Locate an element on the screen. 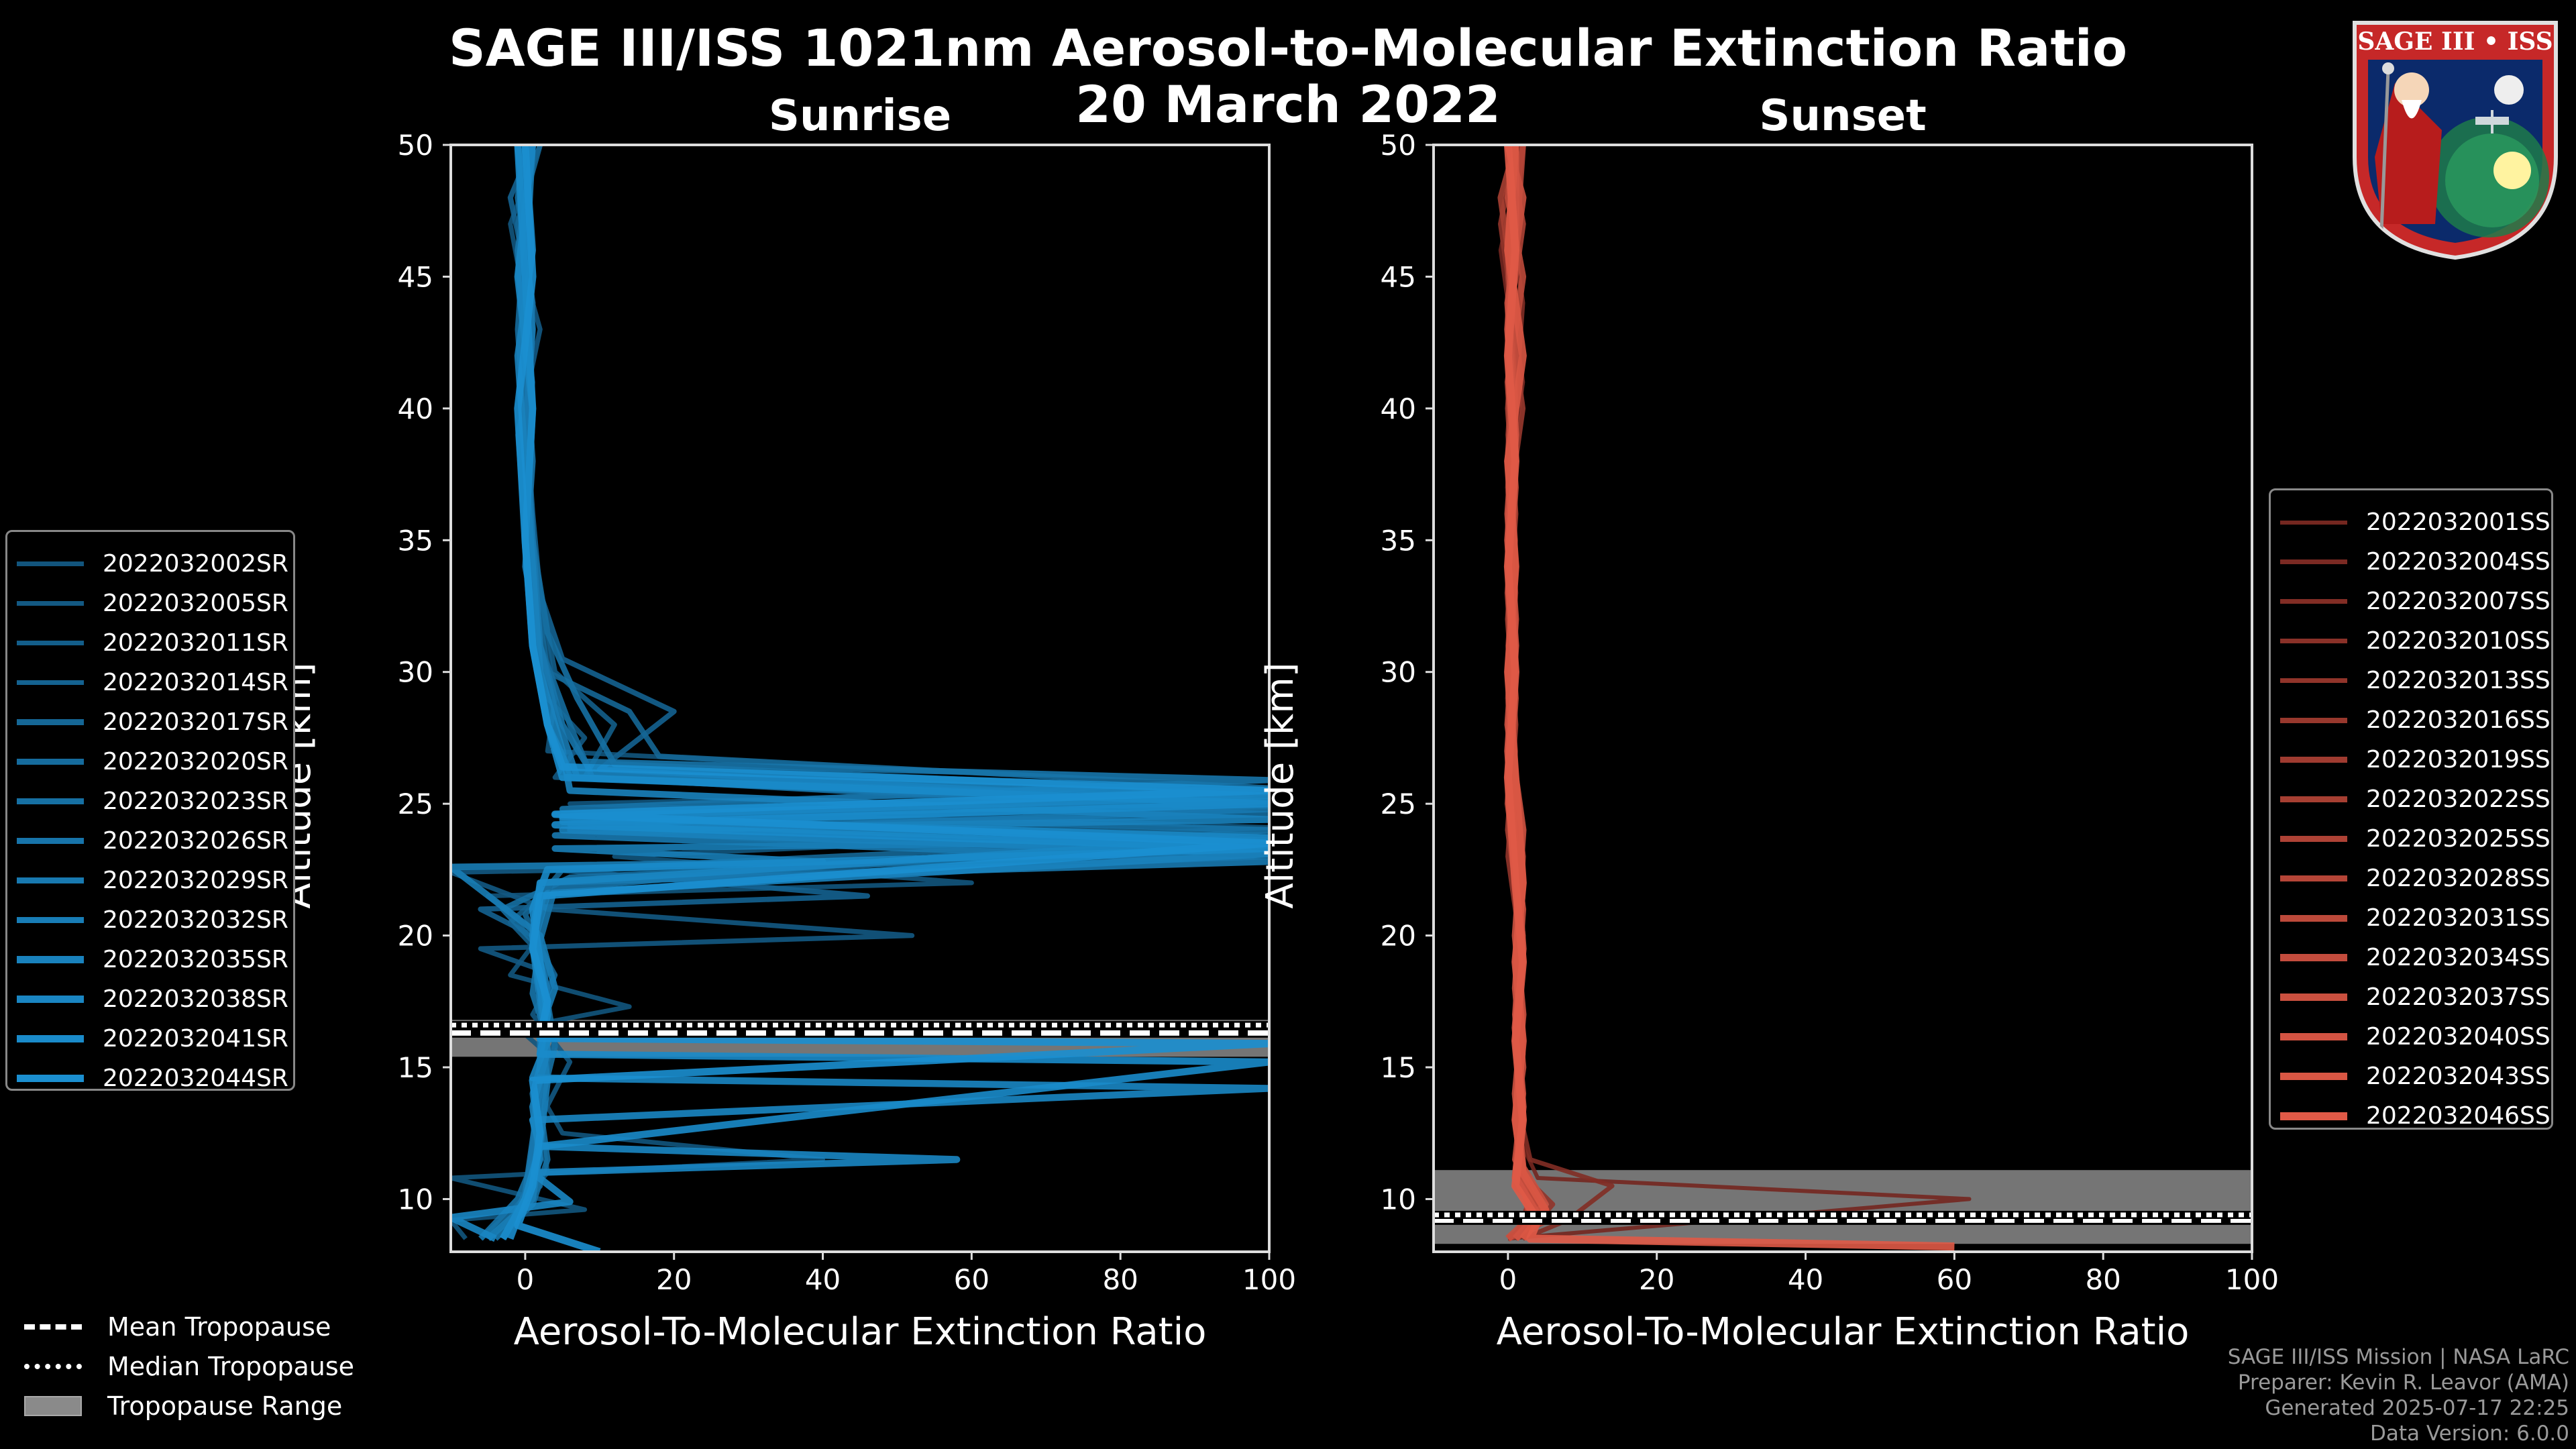 The image size is (2576, 1449). sunset-legend-item: 2022032007SS is located at coordinates (2415, 601).